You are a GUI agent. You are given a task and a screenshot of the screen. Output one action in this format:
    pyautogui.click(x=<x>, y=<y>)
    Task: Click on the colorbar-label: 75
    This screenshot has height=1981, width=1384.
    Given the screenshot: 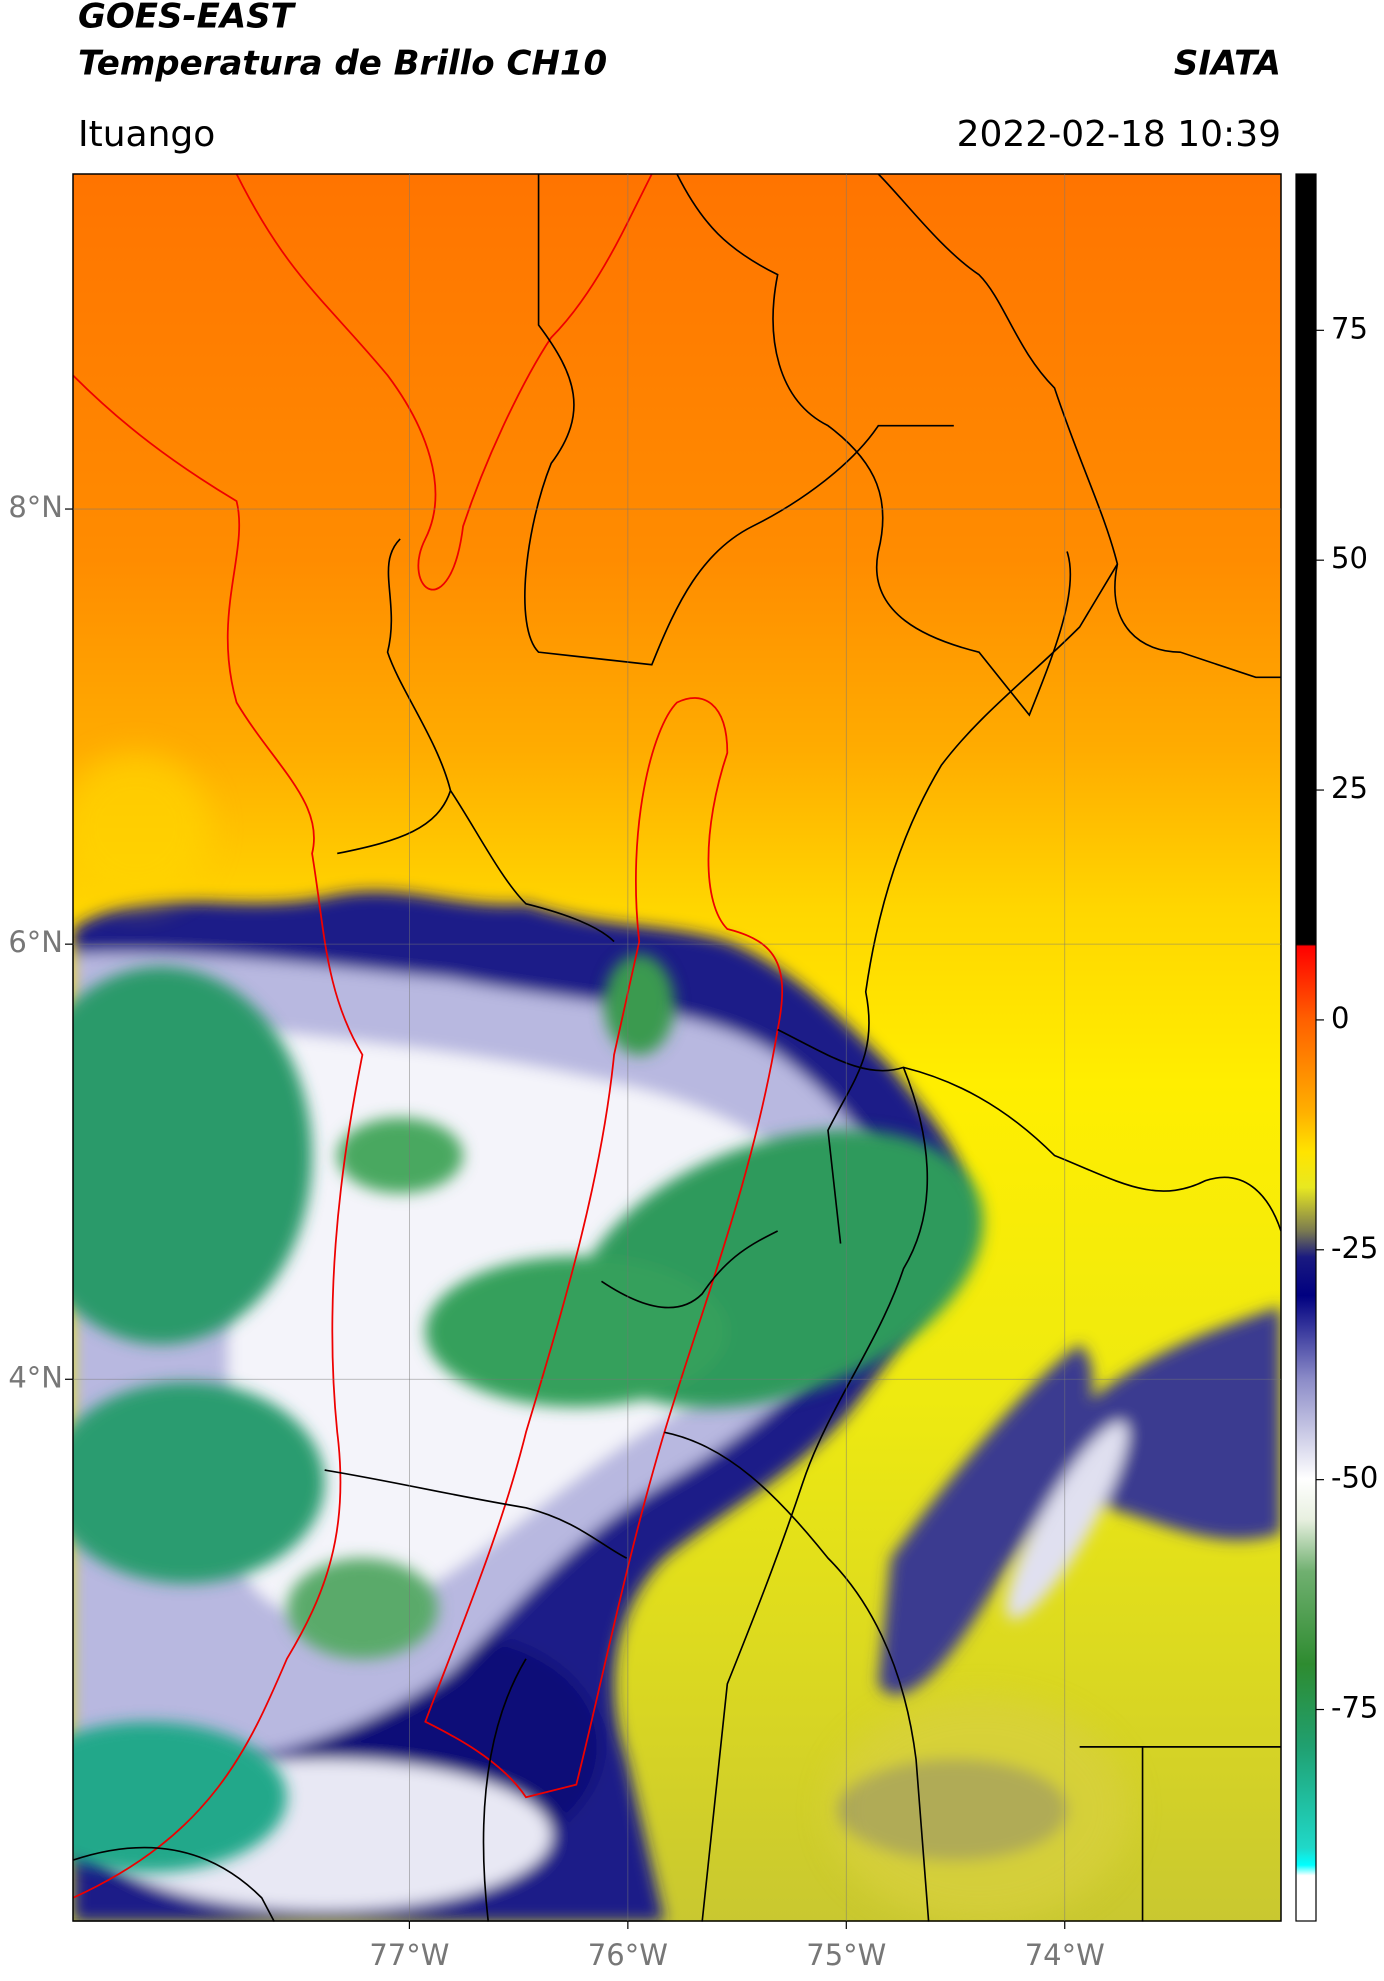 What is the action you would take?
    pyautogui.click(x=1349, y=328)
    